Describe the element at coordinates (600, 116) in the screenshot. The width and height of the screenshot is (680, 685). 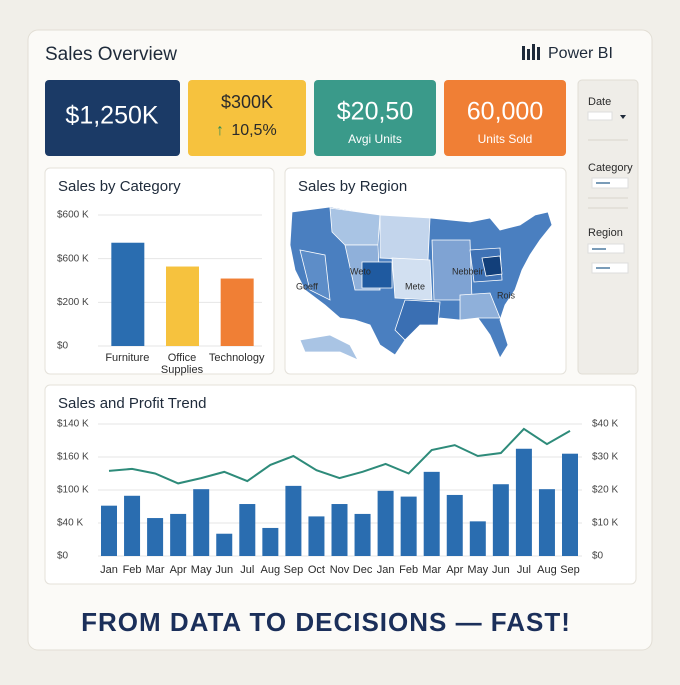
I see `slicer-input` at that location.